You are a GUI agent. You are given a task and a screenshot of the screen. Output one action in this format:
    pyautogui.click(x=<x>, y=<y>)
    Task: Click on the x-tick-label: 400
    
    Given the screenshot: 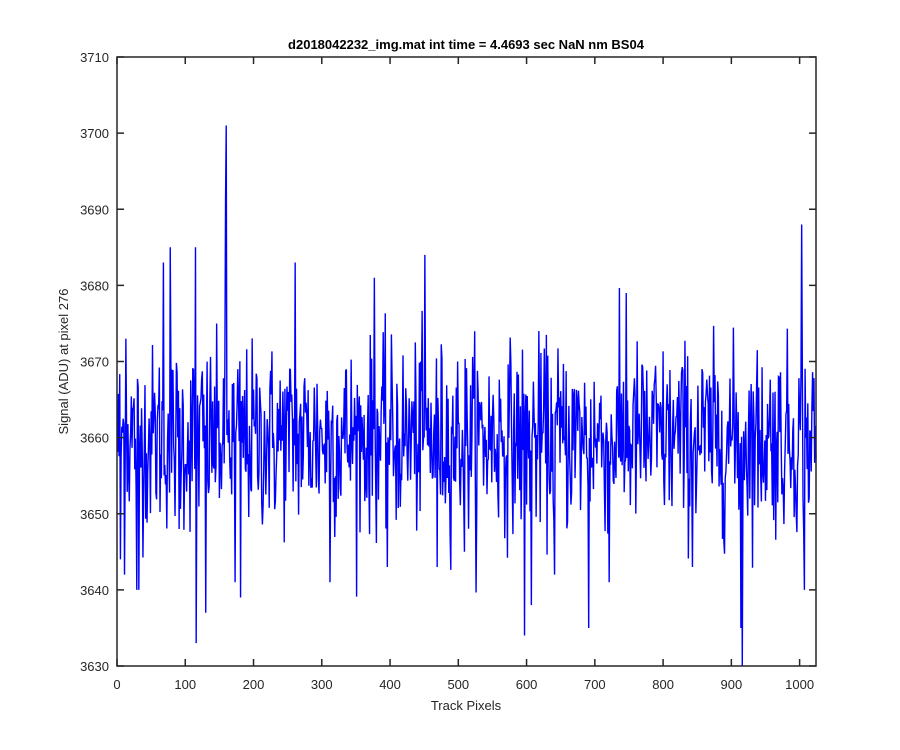 What is the action you would take?
    pyautogui.click(x=390, y=684)
    